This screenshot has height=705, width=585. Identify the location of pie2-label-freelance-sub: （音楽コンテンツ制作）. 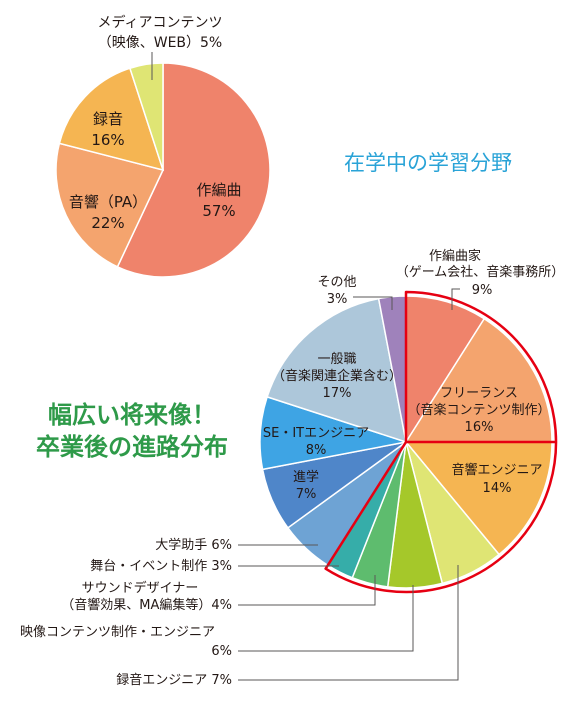
(478, 410).